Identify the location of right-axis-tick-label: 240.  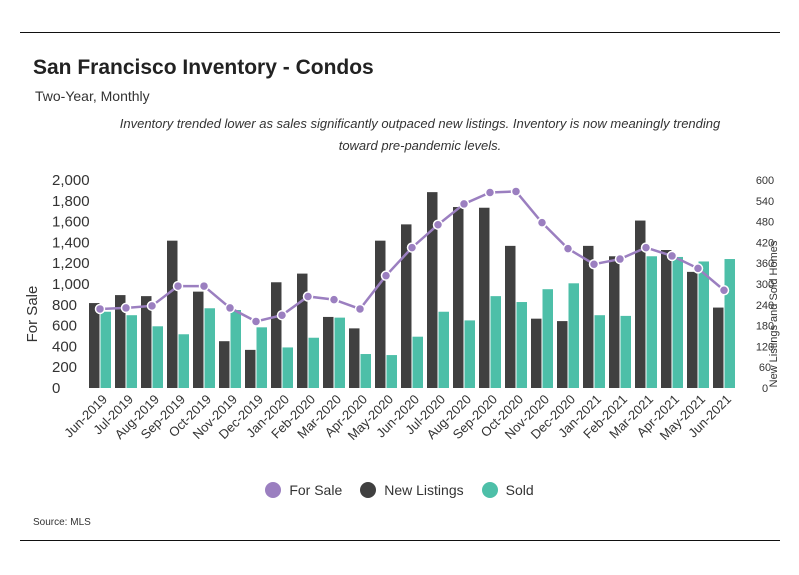
(765, 306).